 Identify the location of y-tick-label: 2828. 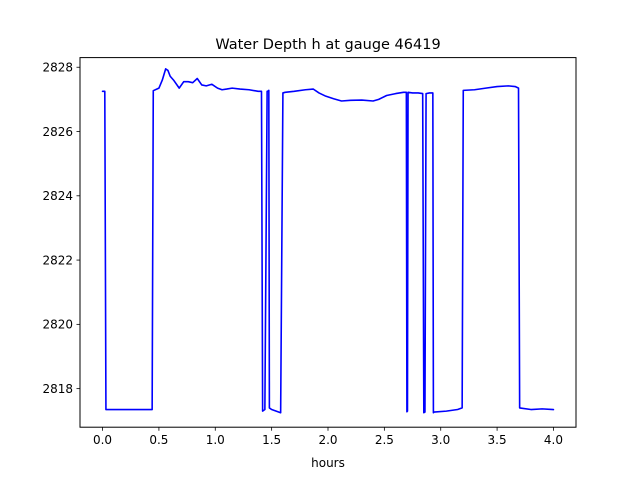
(57, 68).